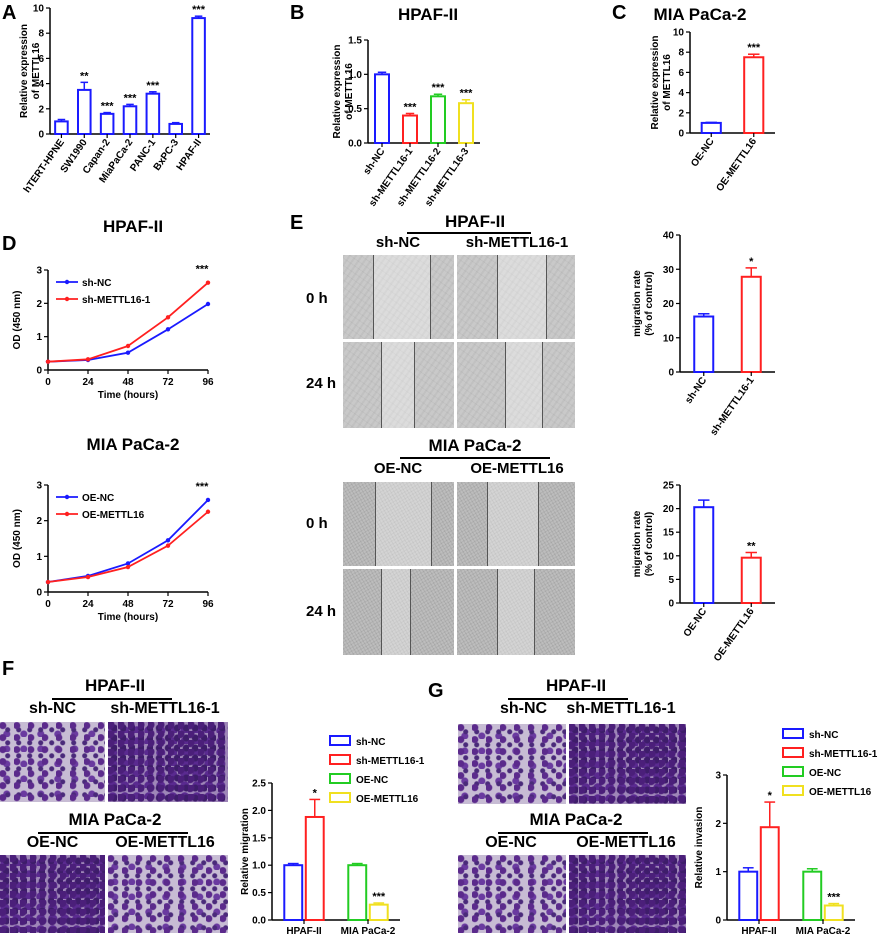 The width and height of the screenshot is (886, 934). Describe the element at coordinates (24, 71) in the screenshot. I see `chart-a-ylabel-0: Relative expression` at that location.